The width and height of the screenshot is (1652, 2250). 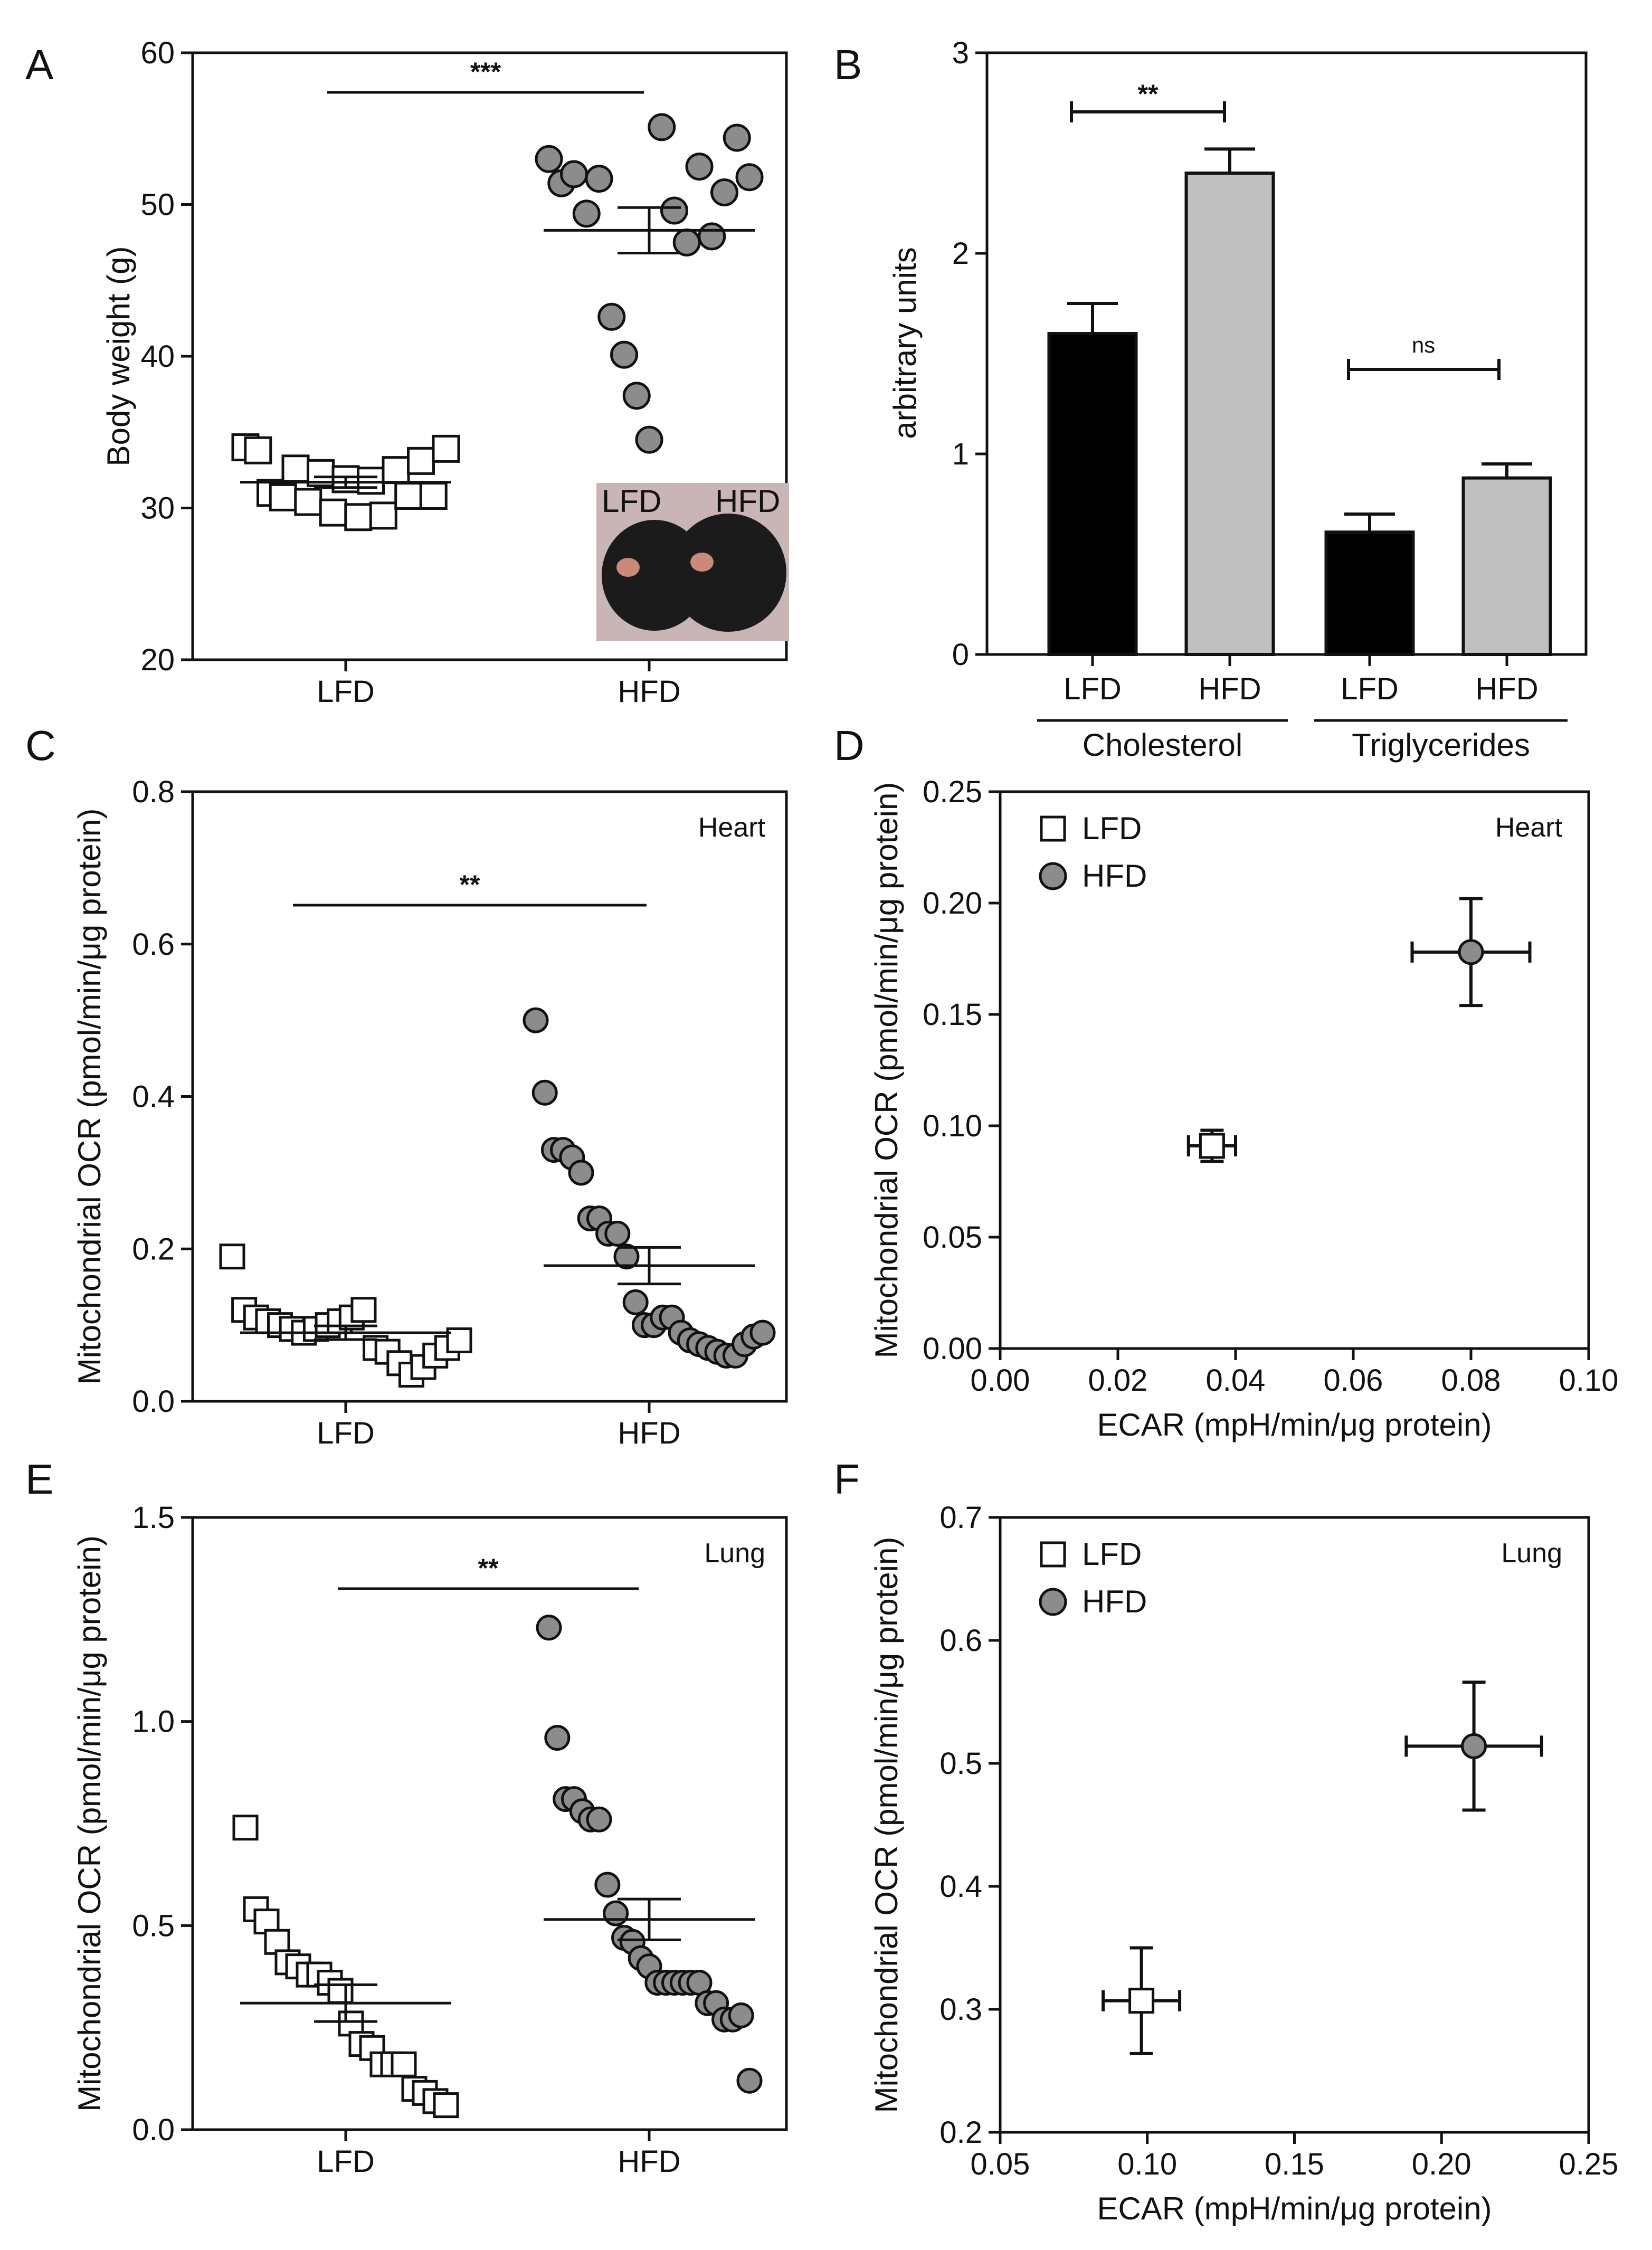 I want to click on mouse-hfd, so click(x=728, y=573).